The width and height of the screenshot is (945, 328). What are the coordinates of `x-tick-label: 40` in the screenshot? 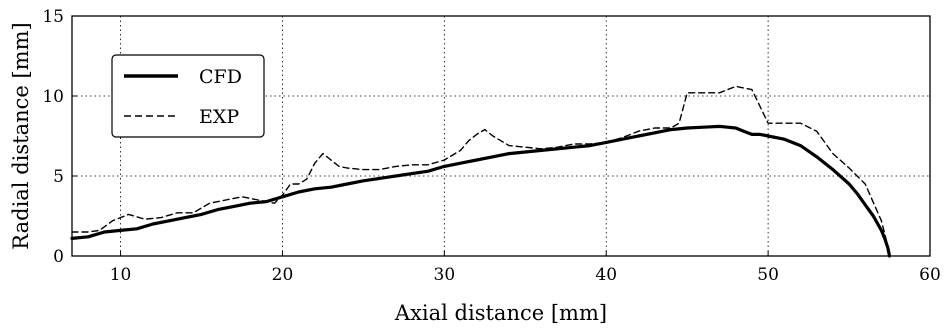 It's located at (606, 275).